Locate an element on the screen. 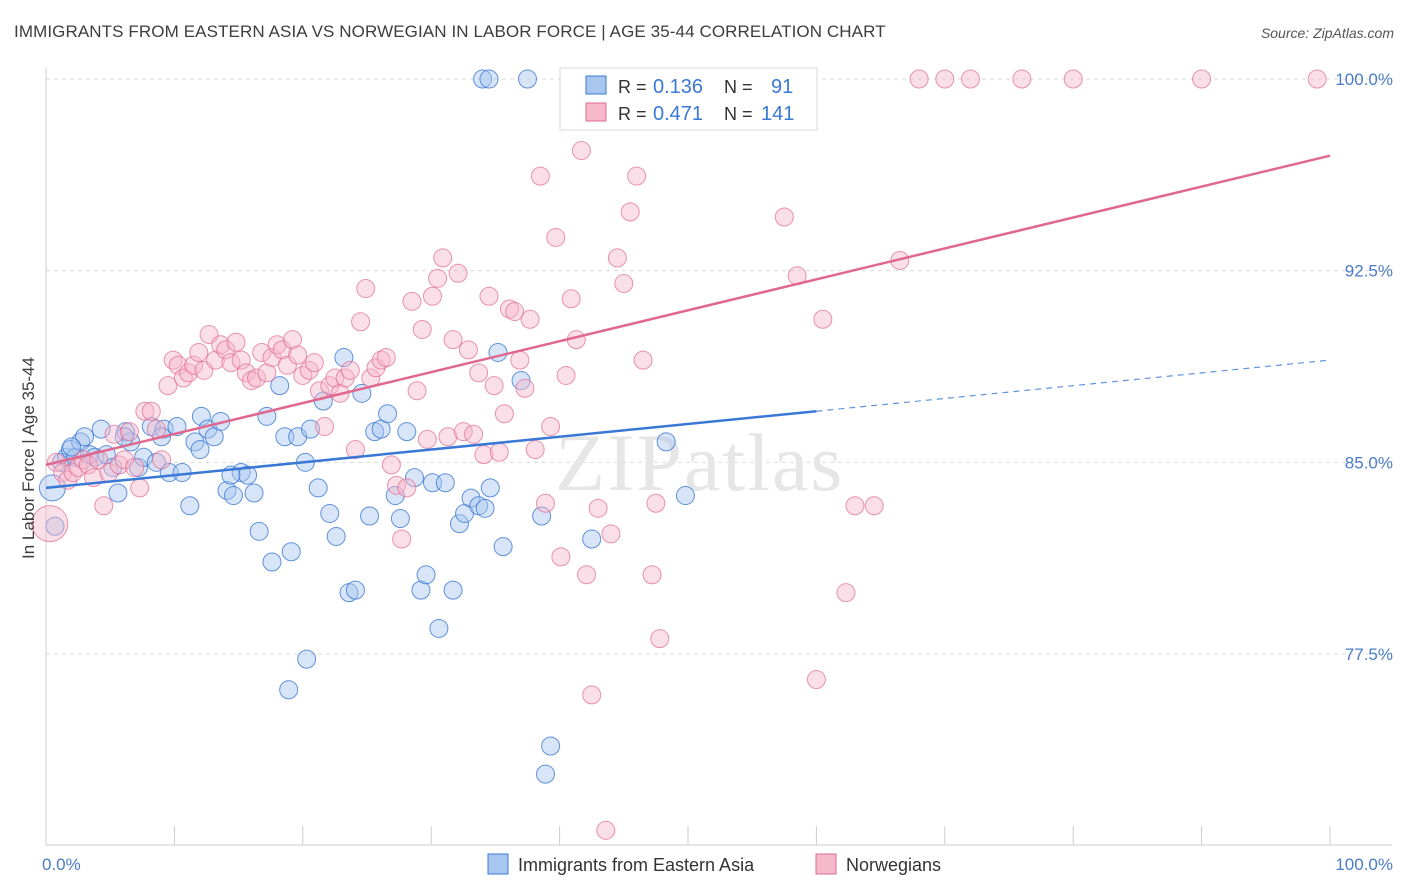 The width and height of the screenshot is (1406, 892). x-tick-label-0: 0.0% is located at coordinates (61, 864).